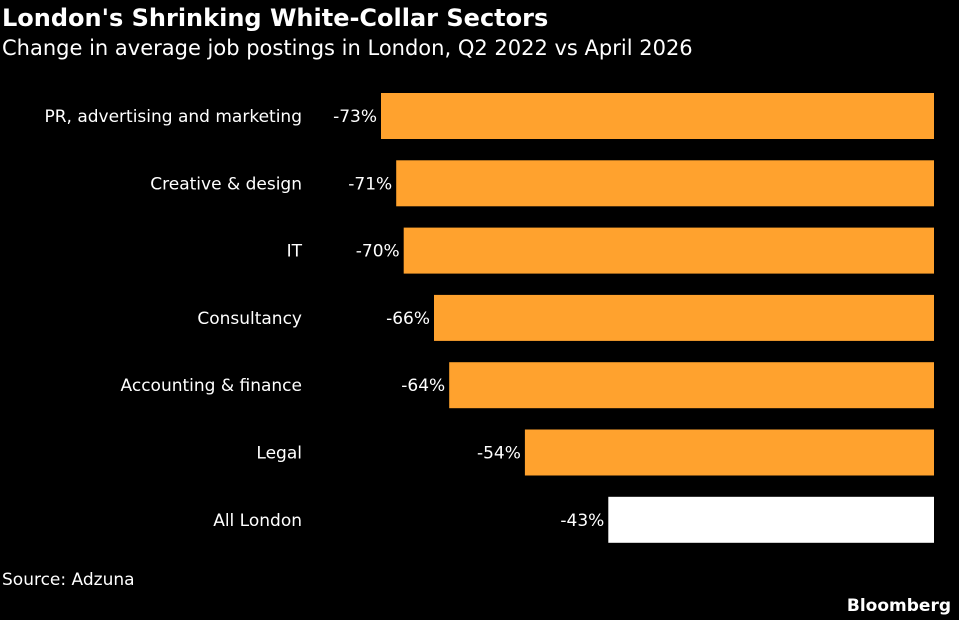 The image size is (959, 620). I want to click on value-label: -43%, so click(582, 521).